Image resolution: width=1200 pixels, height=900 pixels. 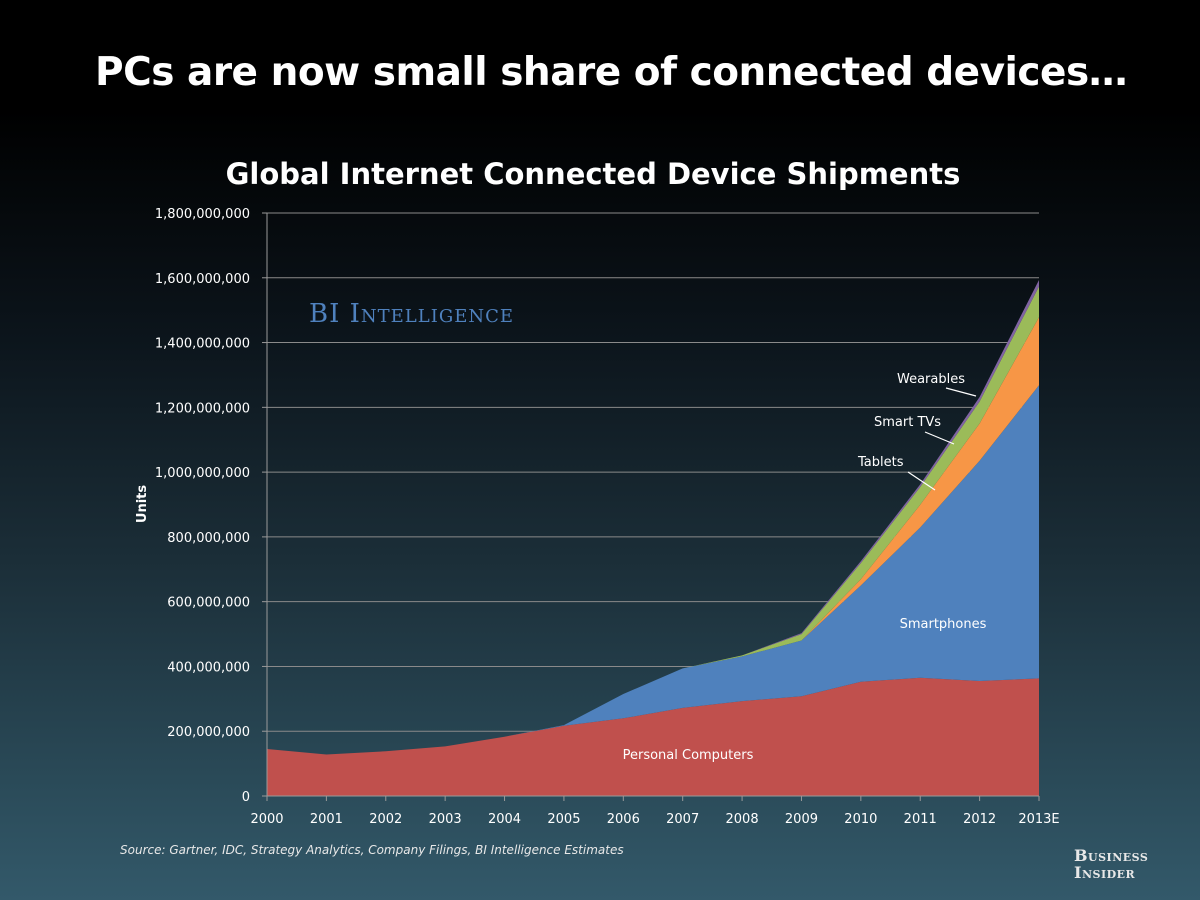 What do you see at coordinates (202, 214) in the screenshot?
I see `y-tick-label: 1,800,000,000` at bounding box center [202, 214].